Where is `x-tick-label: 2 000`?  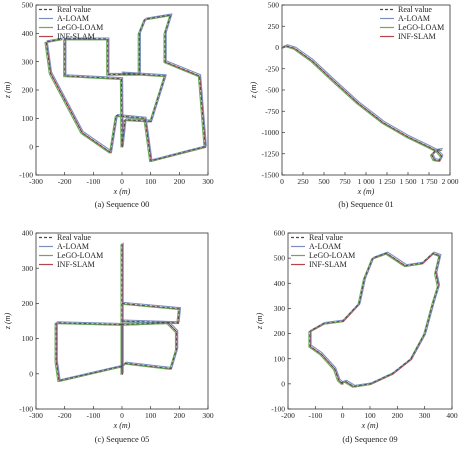 x-tick-label: 2 000 is located at coordinates (450, 181).